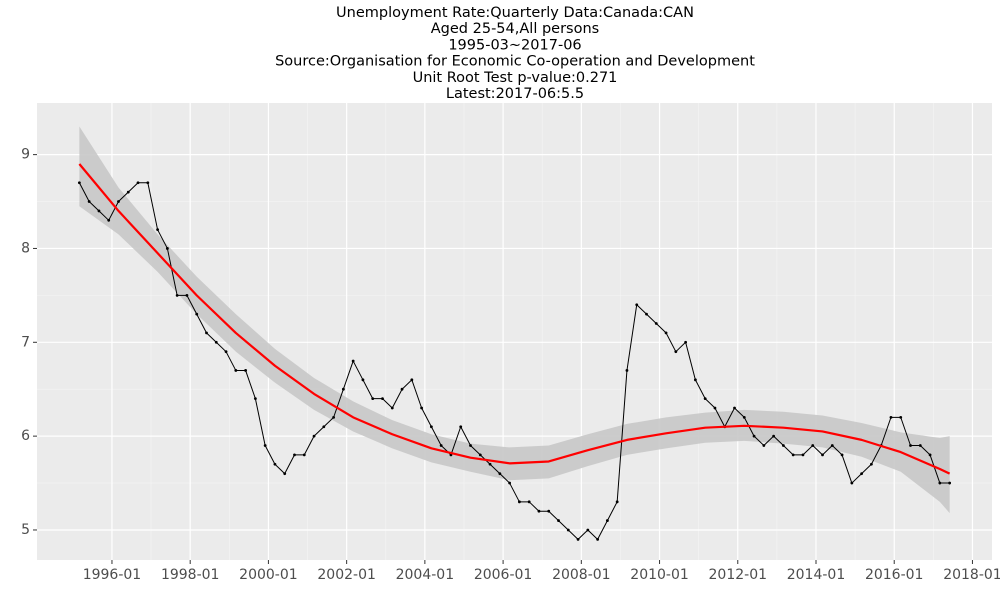 The width and height of the screenshot is (1000, 604). I want to click on x-tick-label: 2006-01, so click(503, 575).